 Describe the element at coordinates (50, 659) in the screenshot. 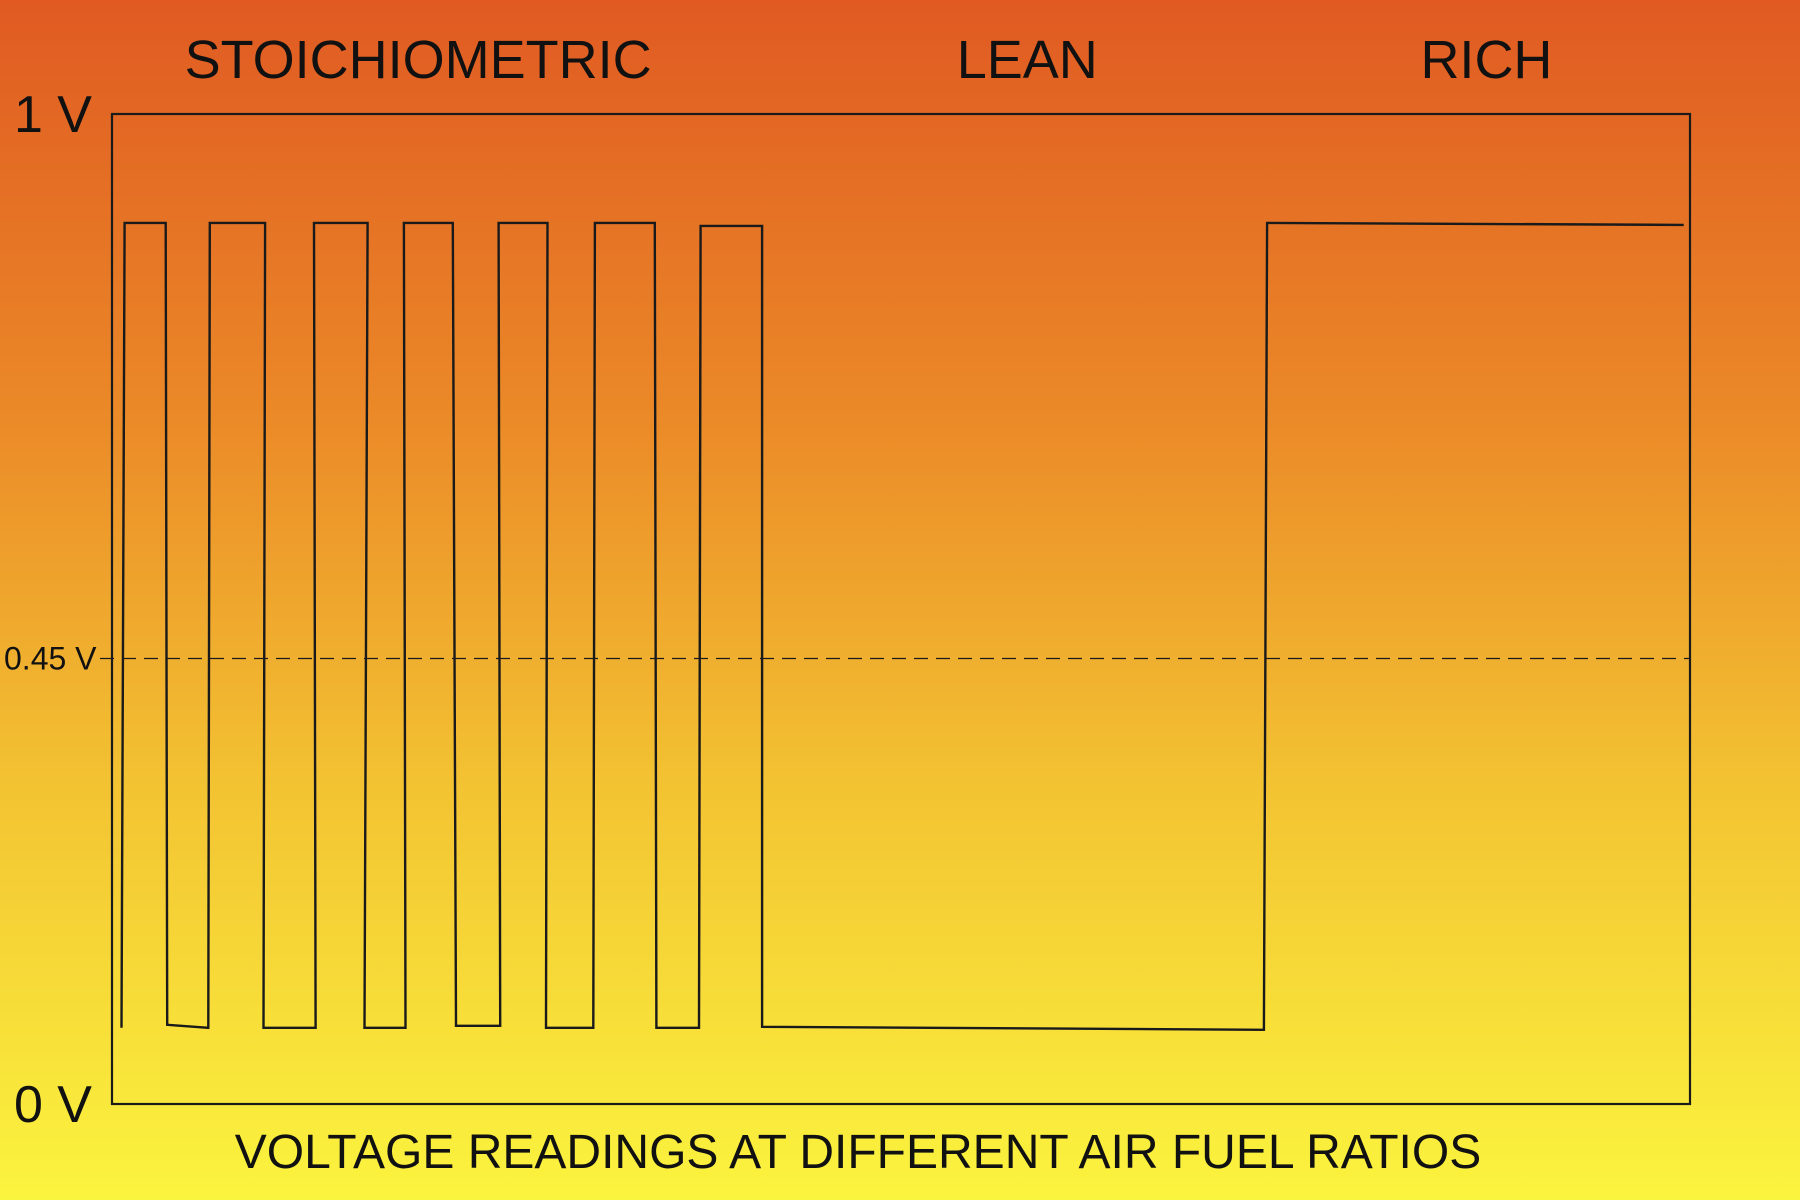

I see `reference-line-label: 0.45 V` at that location.